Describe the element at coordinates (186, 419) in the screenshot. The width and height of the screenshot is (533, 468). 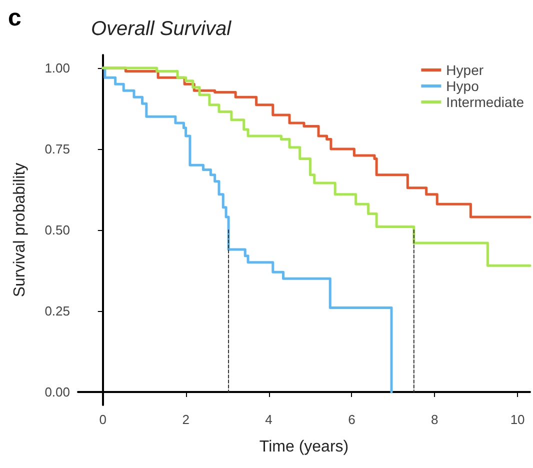
I see `x-tick-label: 2` at that location.